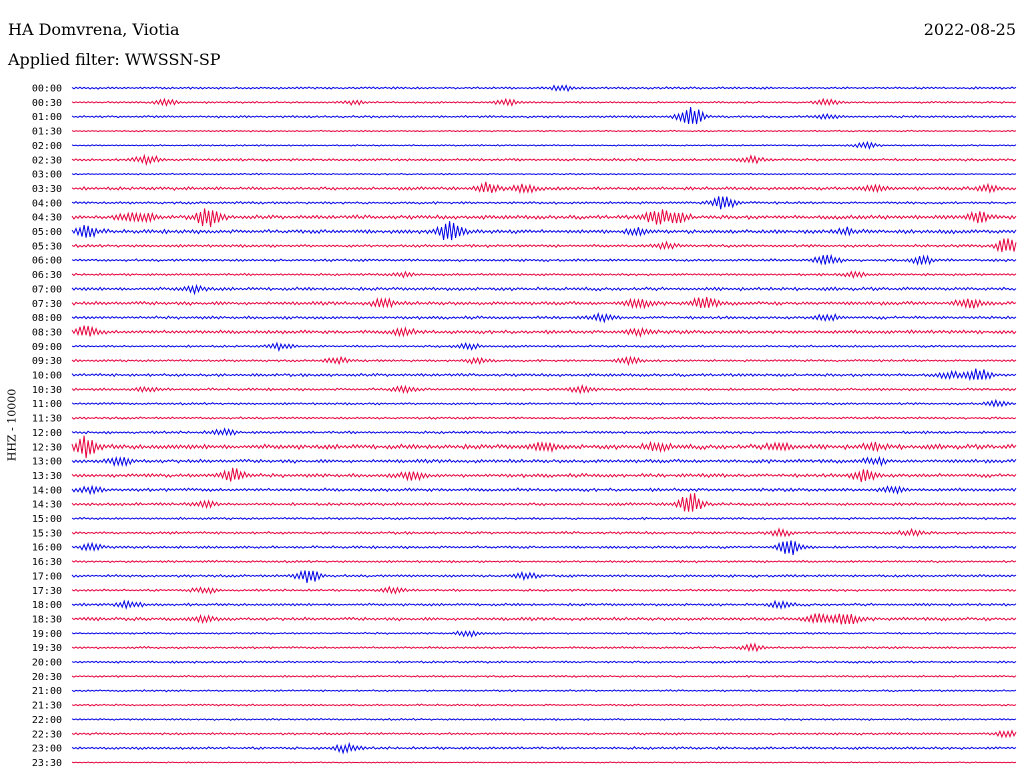  What do you see at coordinates (47, 533) in the screenshot?
I see `time-label: 15:30` at bounding box center [47, 533].